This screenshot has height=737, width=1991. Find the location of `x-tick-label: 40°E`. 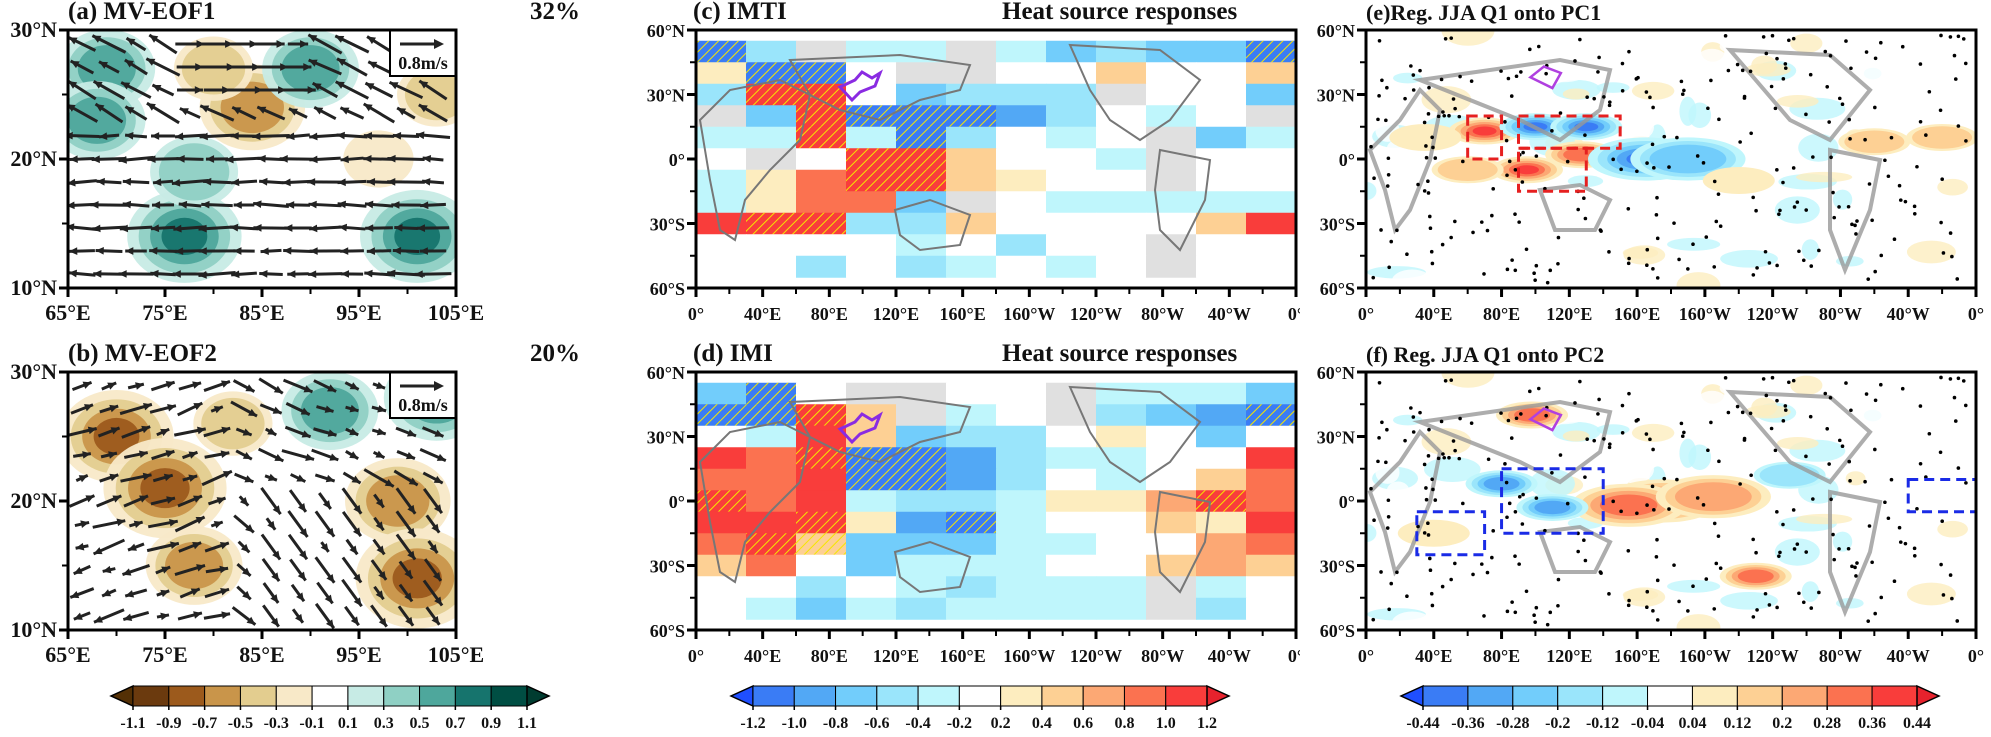

x-tick-label: 40°E is located at coordinates (762, 312).